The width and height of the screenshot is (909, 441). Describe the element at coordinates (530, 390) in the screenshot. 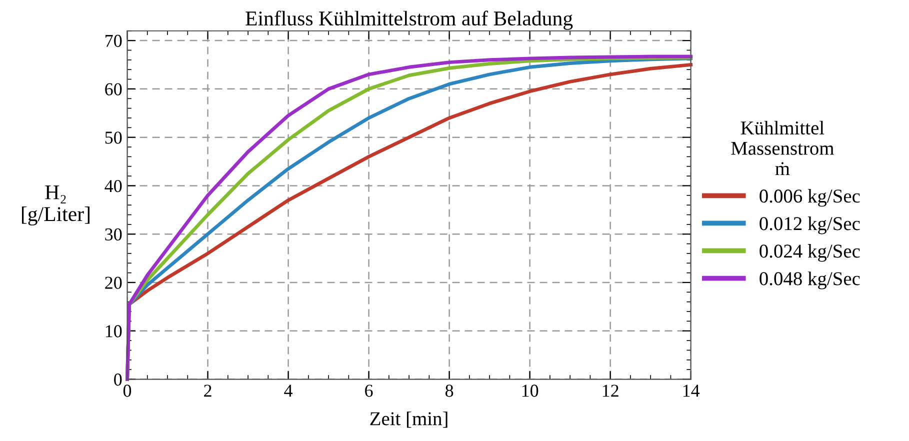

I see `x-tick-label: 10` at that location.